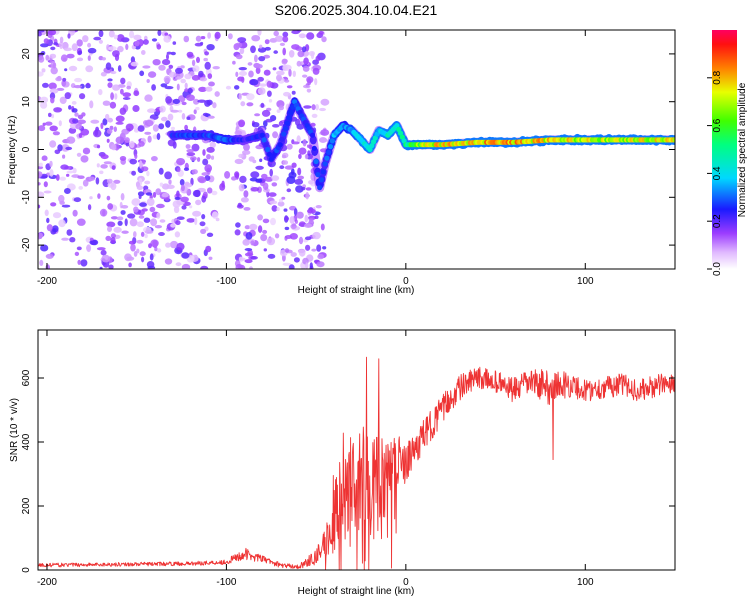 Image resolution: width=750 pixels, height=600 pixels. I want to click on signal-core, so click(400, 133).